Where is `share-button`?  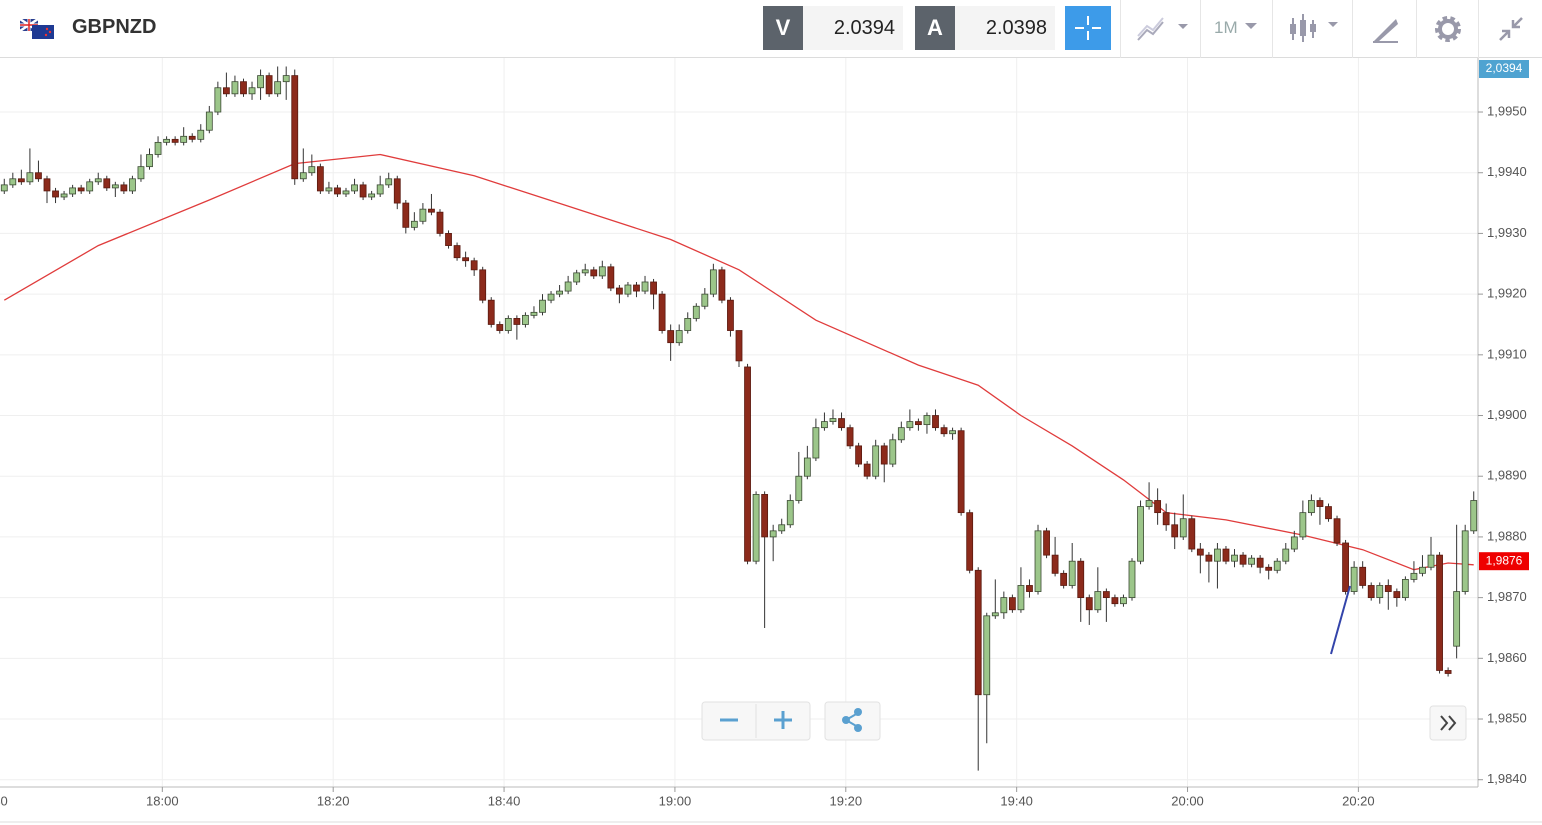 share-button is located at coordinates (852, 721).